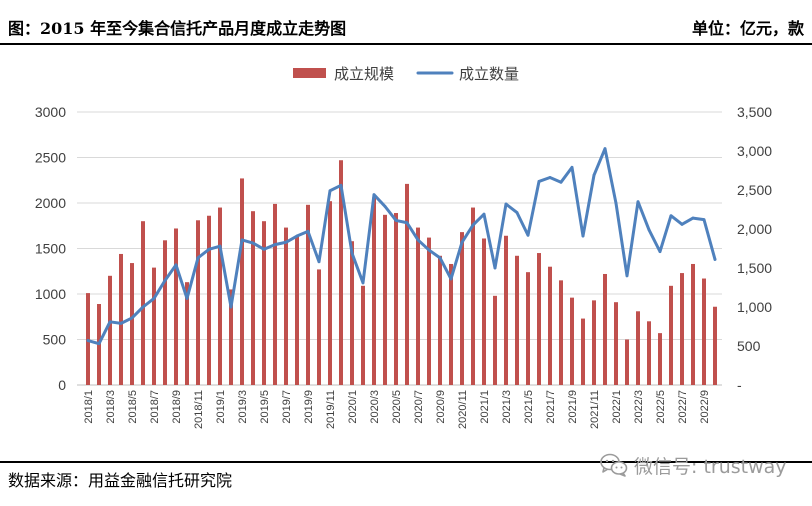 The width and height of the screenshot is (812, 506). Describe the element at coordinates (617, 407) in the screenshot. I see `x-axis-tick-label: 2022/1` at that location.